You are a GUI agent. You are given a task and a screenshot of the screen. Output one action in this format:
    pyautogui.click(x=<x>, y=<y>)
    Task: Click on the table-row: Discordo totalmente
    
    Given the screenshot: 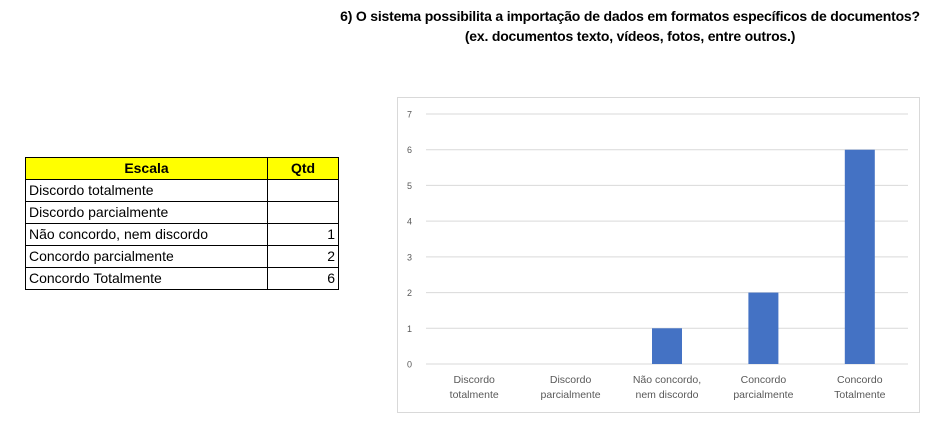 What is the action you would take?
    pyautogui.click(x=182, y=190)
    